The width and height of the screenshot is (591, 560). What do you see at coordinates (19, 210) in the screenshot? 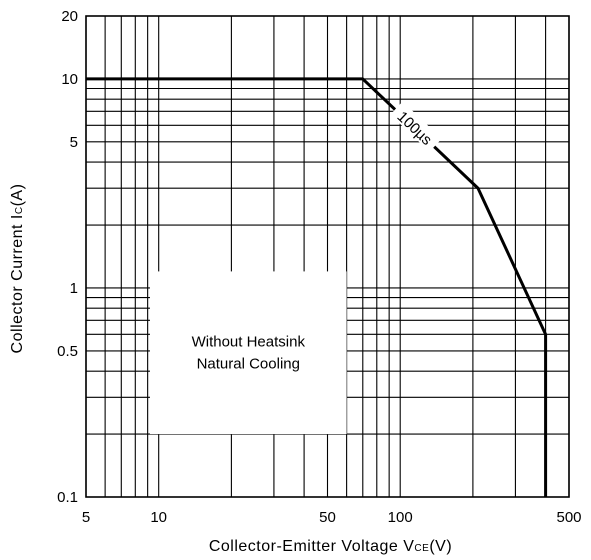
I see `y-axis-label-sub: C` at bounding box center [19, 210].